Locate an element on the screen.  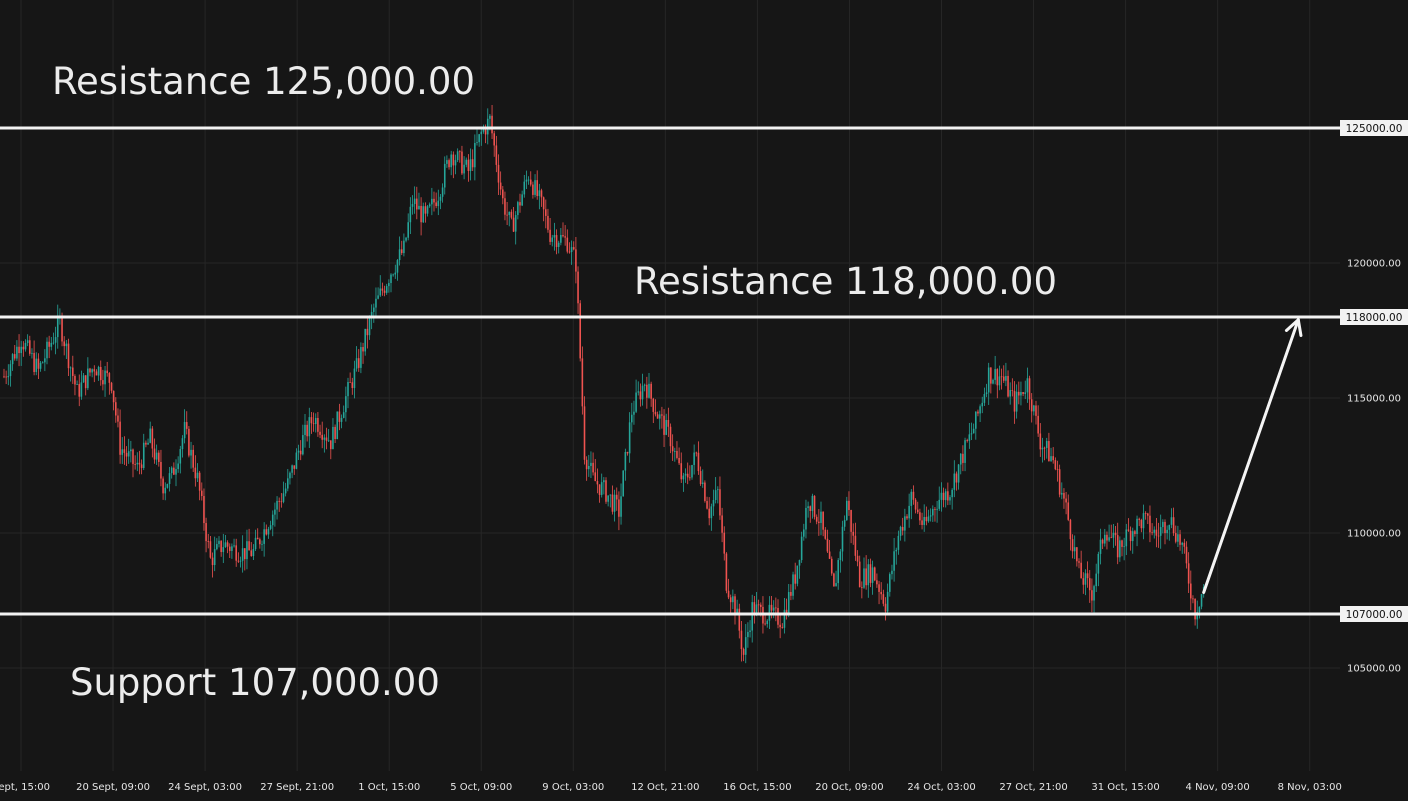
level-tag-label: 107000.00 is located at coordinates (1374, 615).